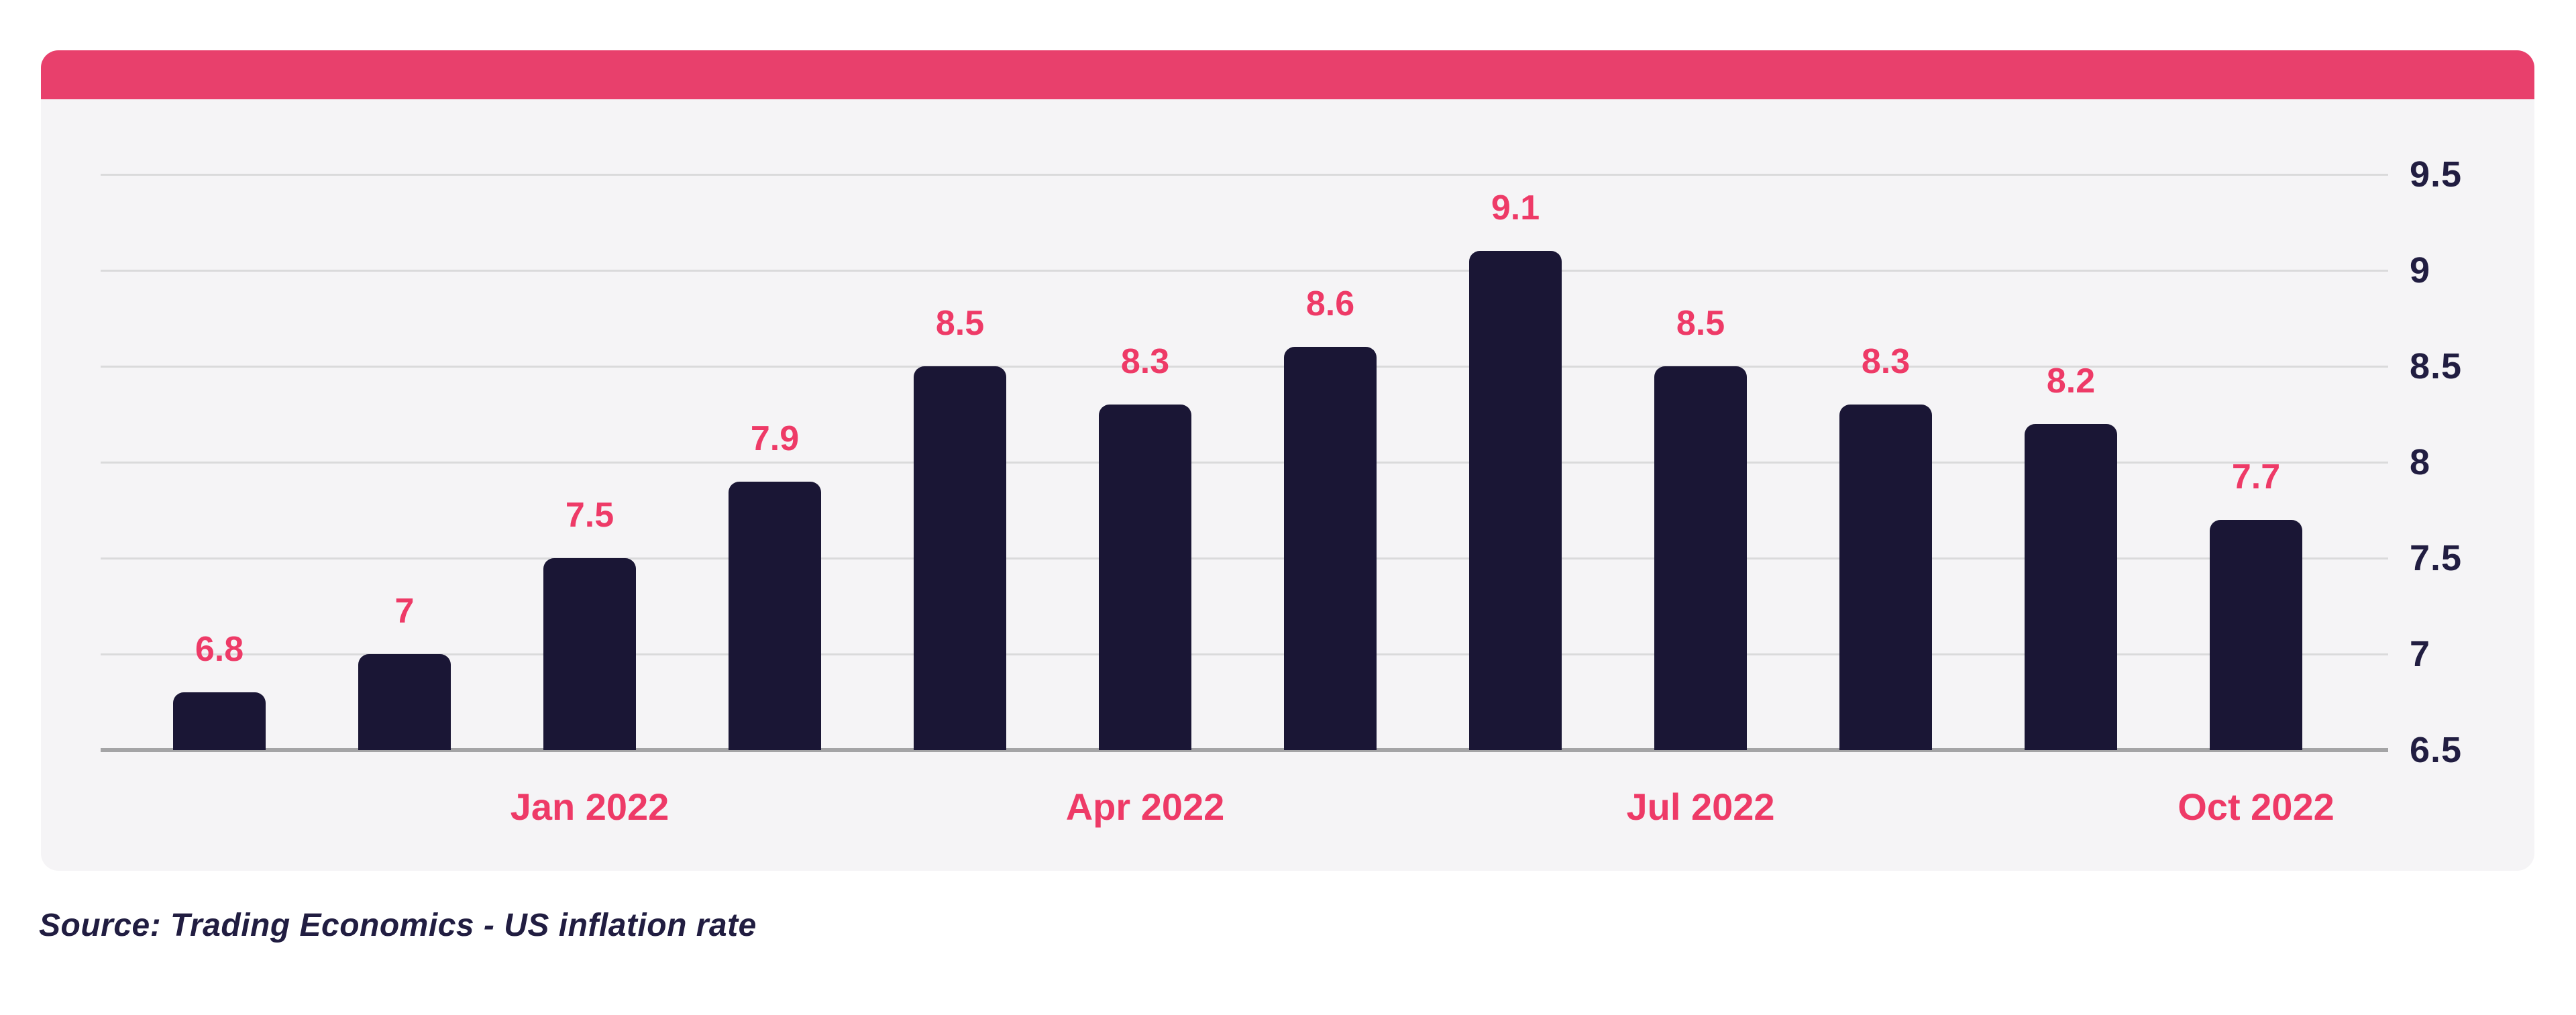 The image size is (2576, 1015). What do you see at coordinates (2420, 654) in the screenshot?
I see `y-axis-tick-label: 7` at bounding box center [2420, 654].